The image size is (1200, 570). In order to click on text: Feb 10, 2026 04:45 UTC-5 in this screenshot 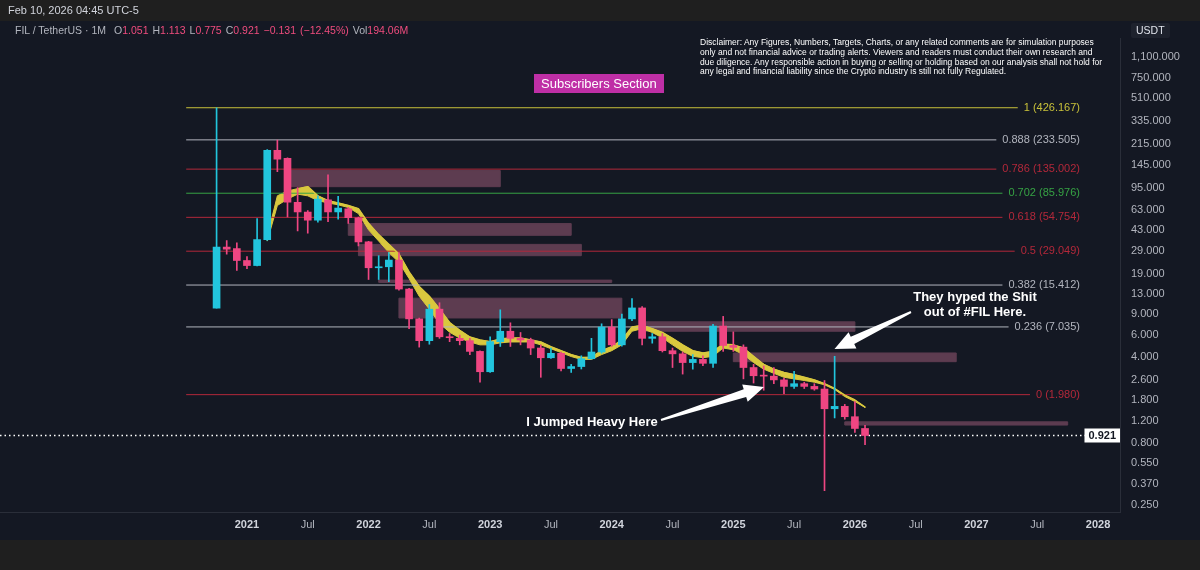, I will do `click(73, 10)`.